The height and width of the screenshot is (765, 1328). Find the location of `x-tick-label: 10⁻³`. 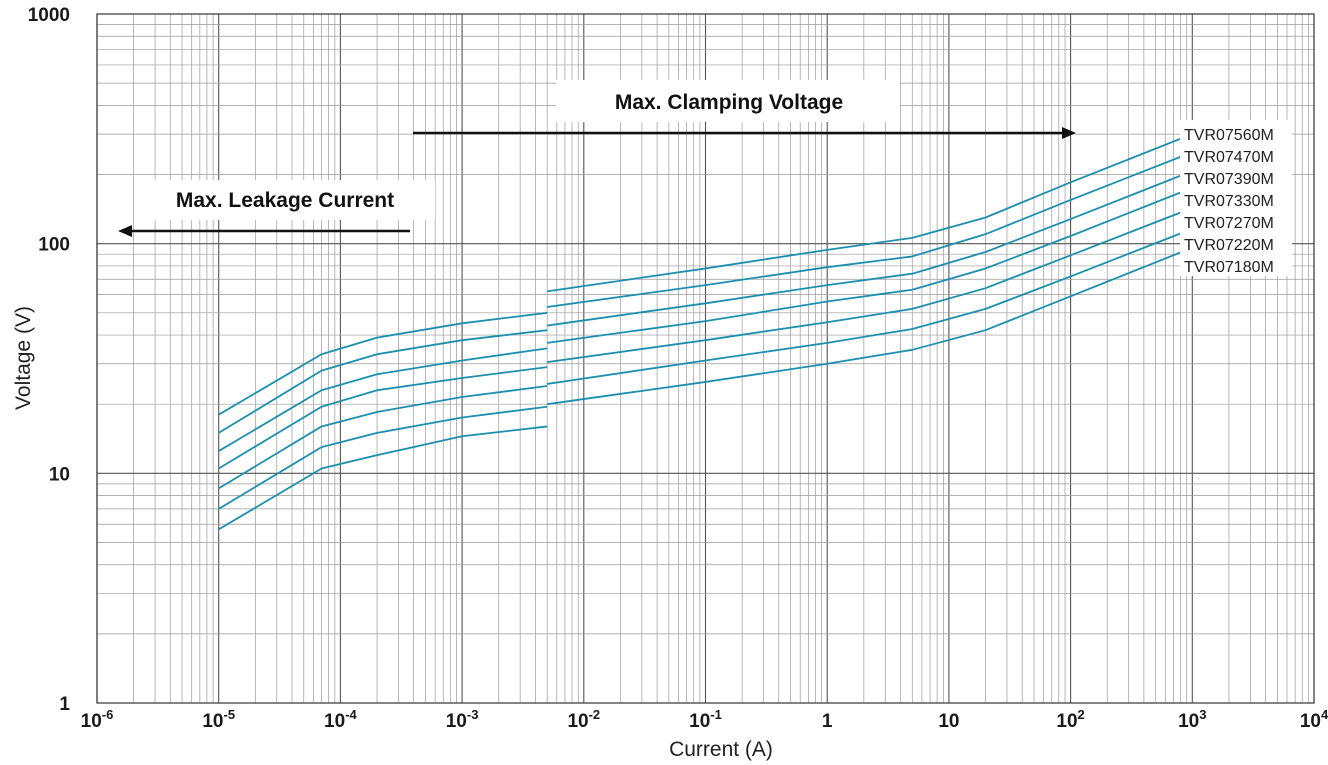

x-tick-label: 10⁻³ is located at coordinates (462, 719).